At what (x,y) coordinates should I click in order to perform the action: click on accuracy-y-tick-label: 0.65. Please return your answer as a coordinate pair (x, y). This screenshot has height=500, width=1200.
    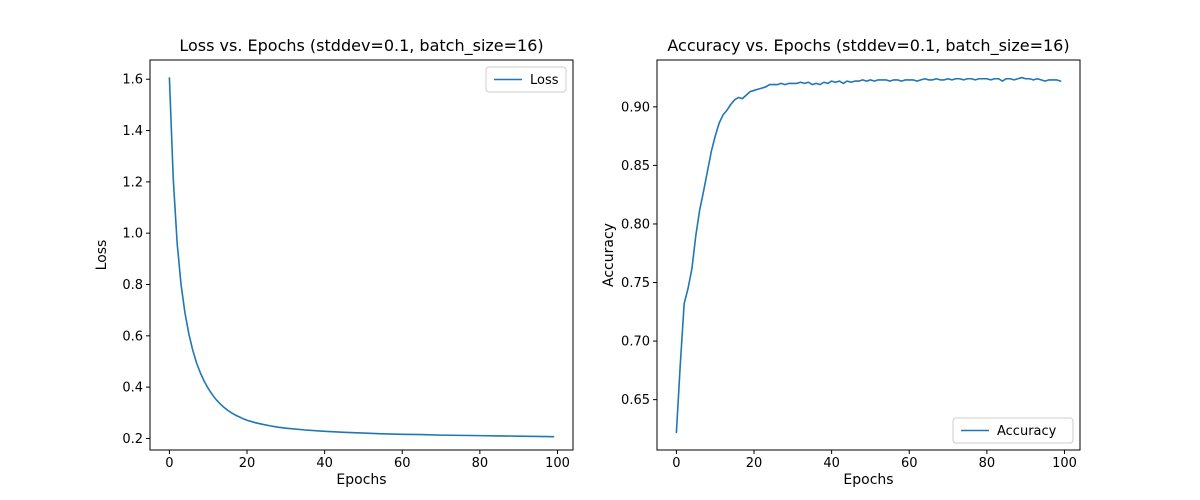
    Looking at the image, I should click on (635, 400).